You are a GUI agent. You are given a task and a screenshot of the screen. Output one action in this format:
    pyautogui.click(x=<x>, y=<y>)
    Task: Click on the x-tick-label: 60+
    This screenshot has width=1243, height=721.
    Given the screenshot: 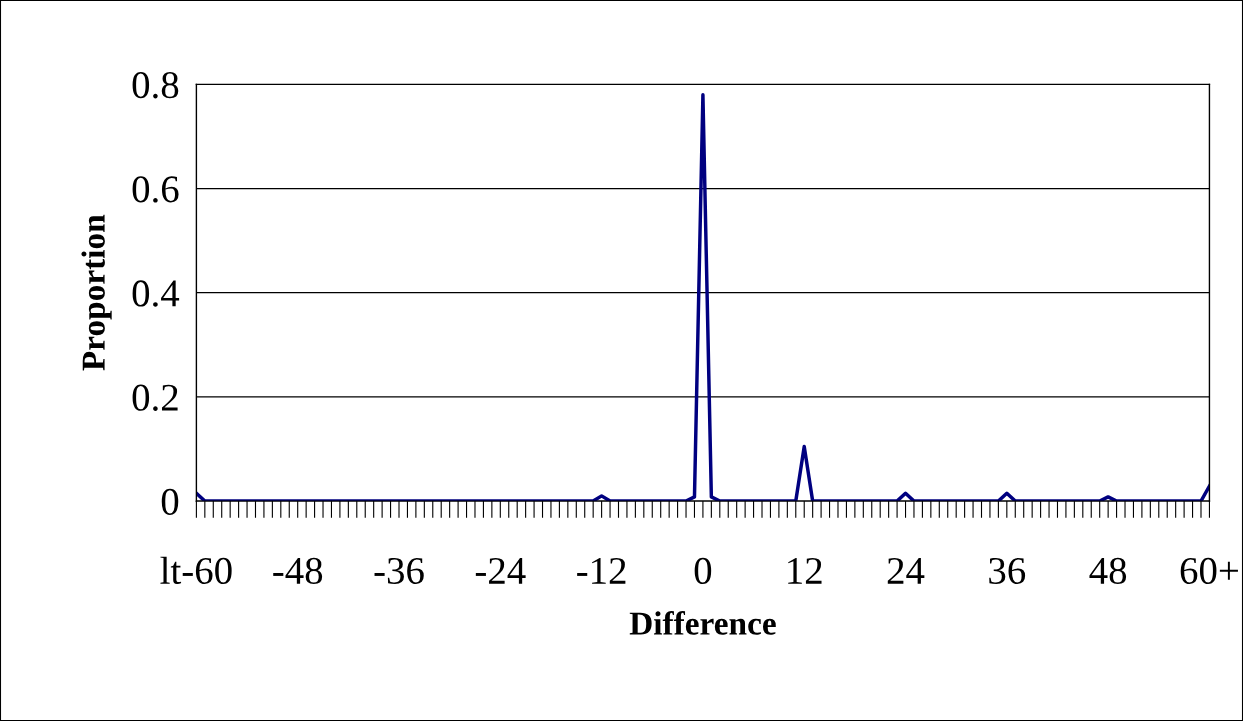 What is the action you would take?
    pyautogui.click(x=1209, y=571)
    